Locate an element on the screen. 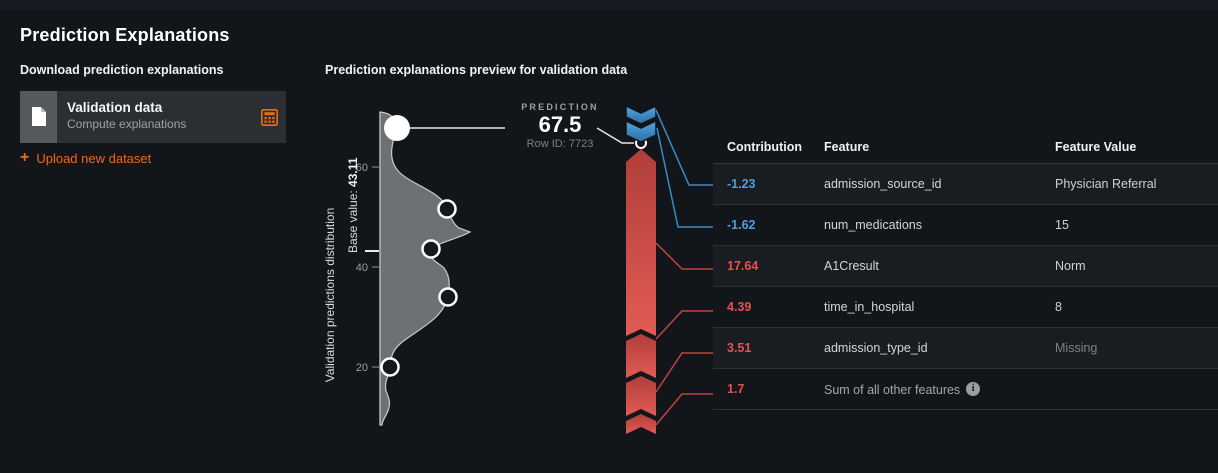 The image size is (1218, 473). dataset-card-title: Validation data is located at coordinates (115, 107).